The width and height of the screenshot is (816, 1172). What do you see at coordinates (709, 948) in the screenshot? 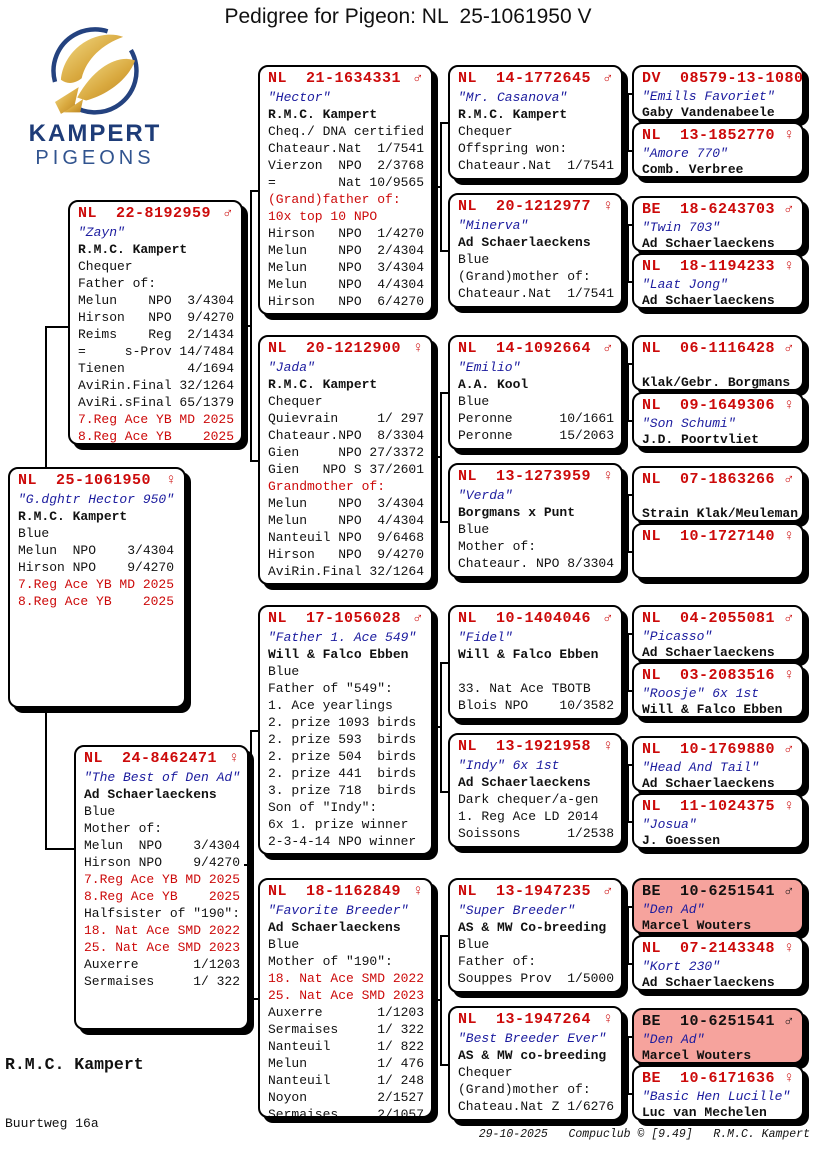
I see `ring-number: NL 07-2143348` at bounding box center [709, 948].